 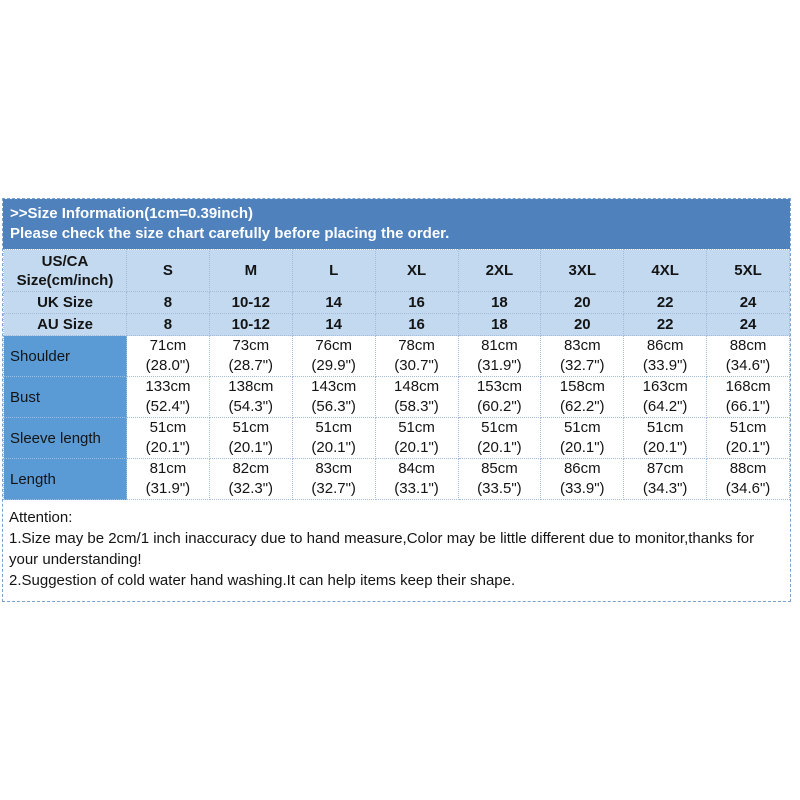 I want to click on value-cm: 78cm, so click(x=416, y=345).